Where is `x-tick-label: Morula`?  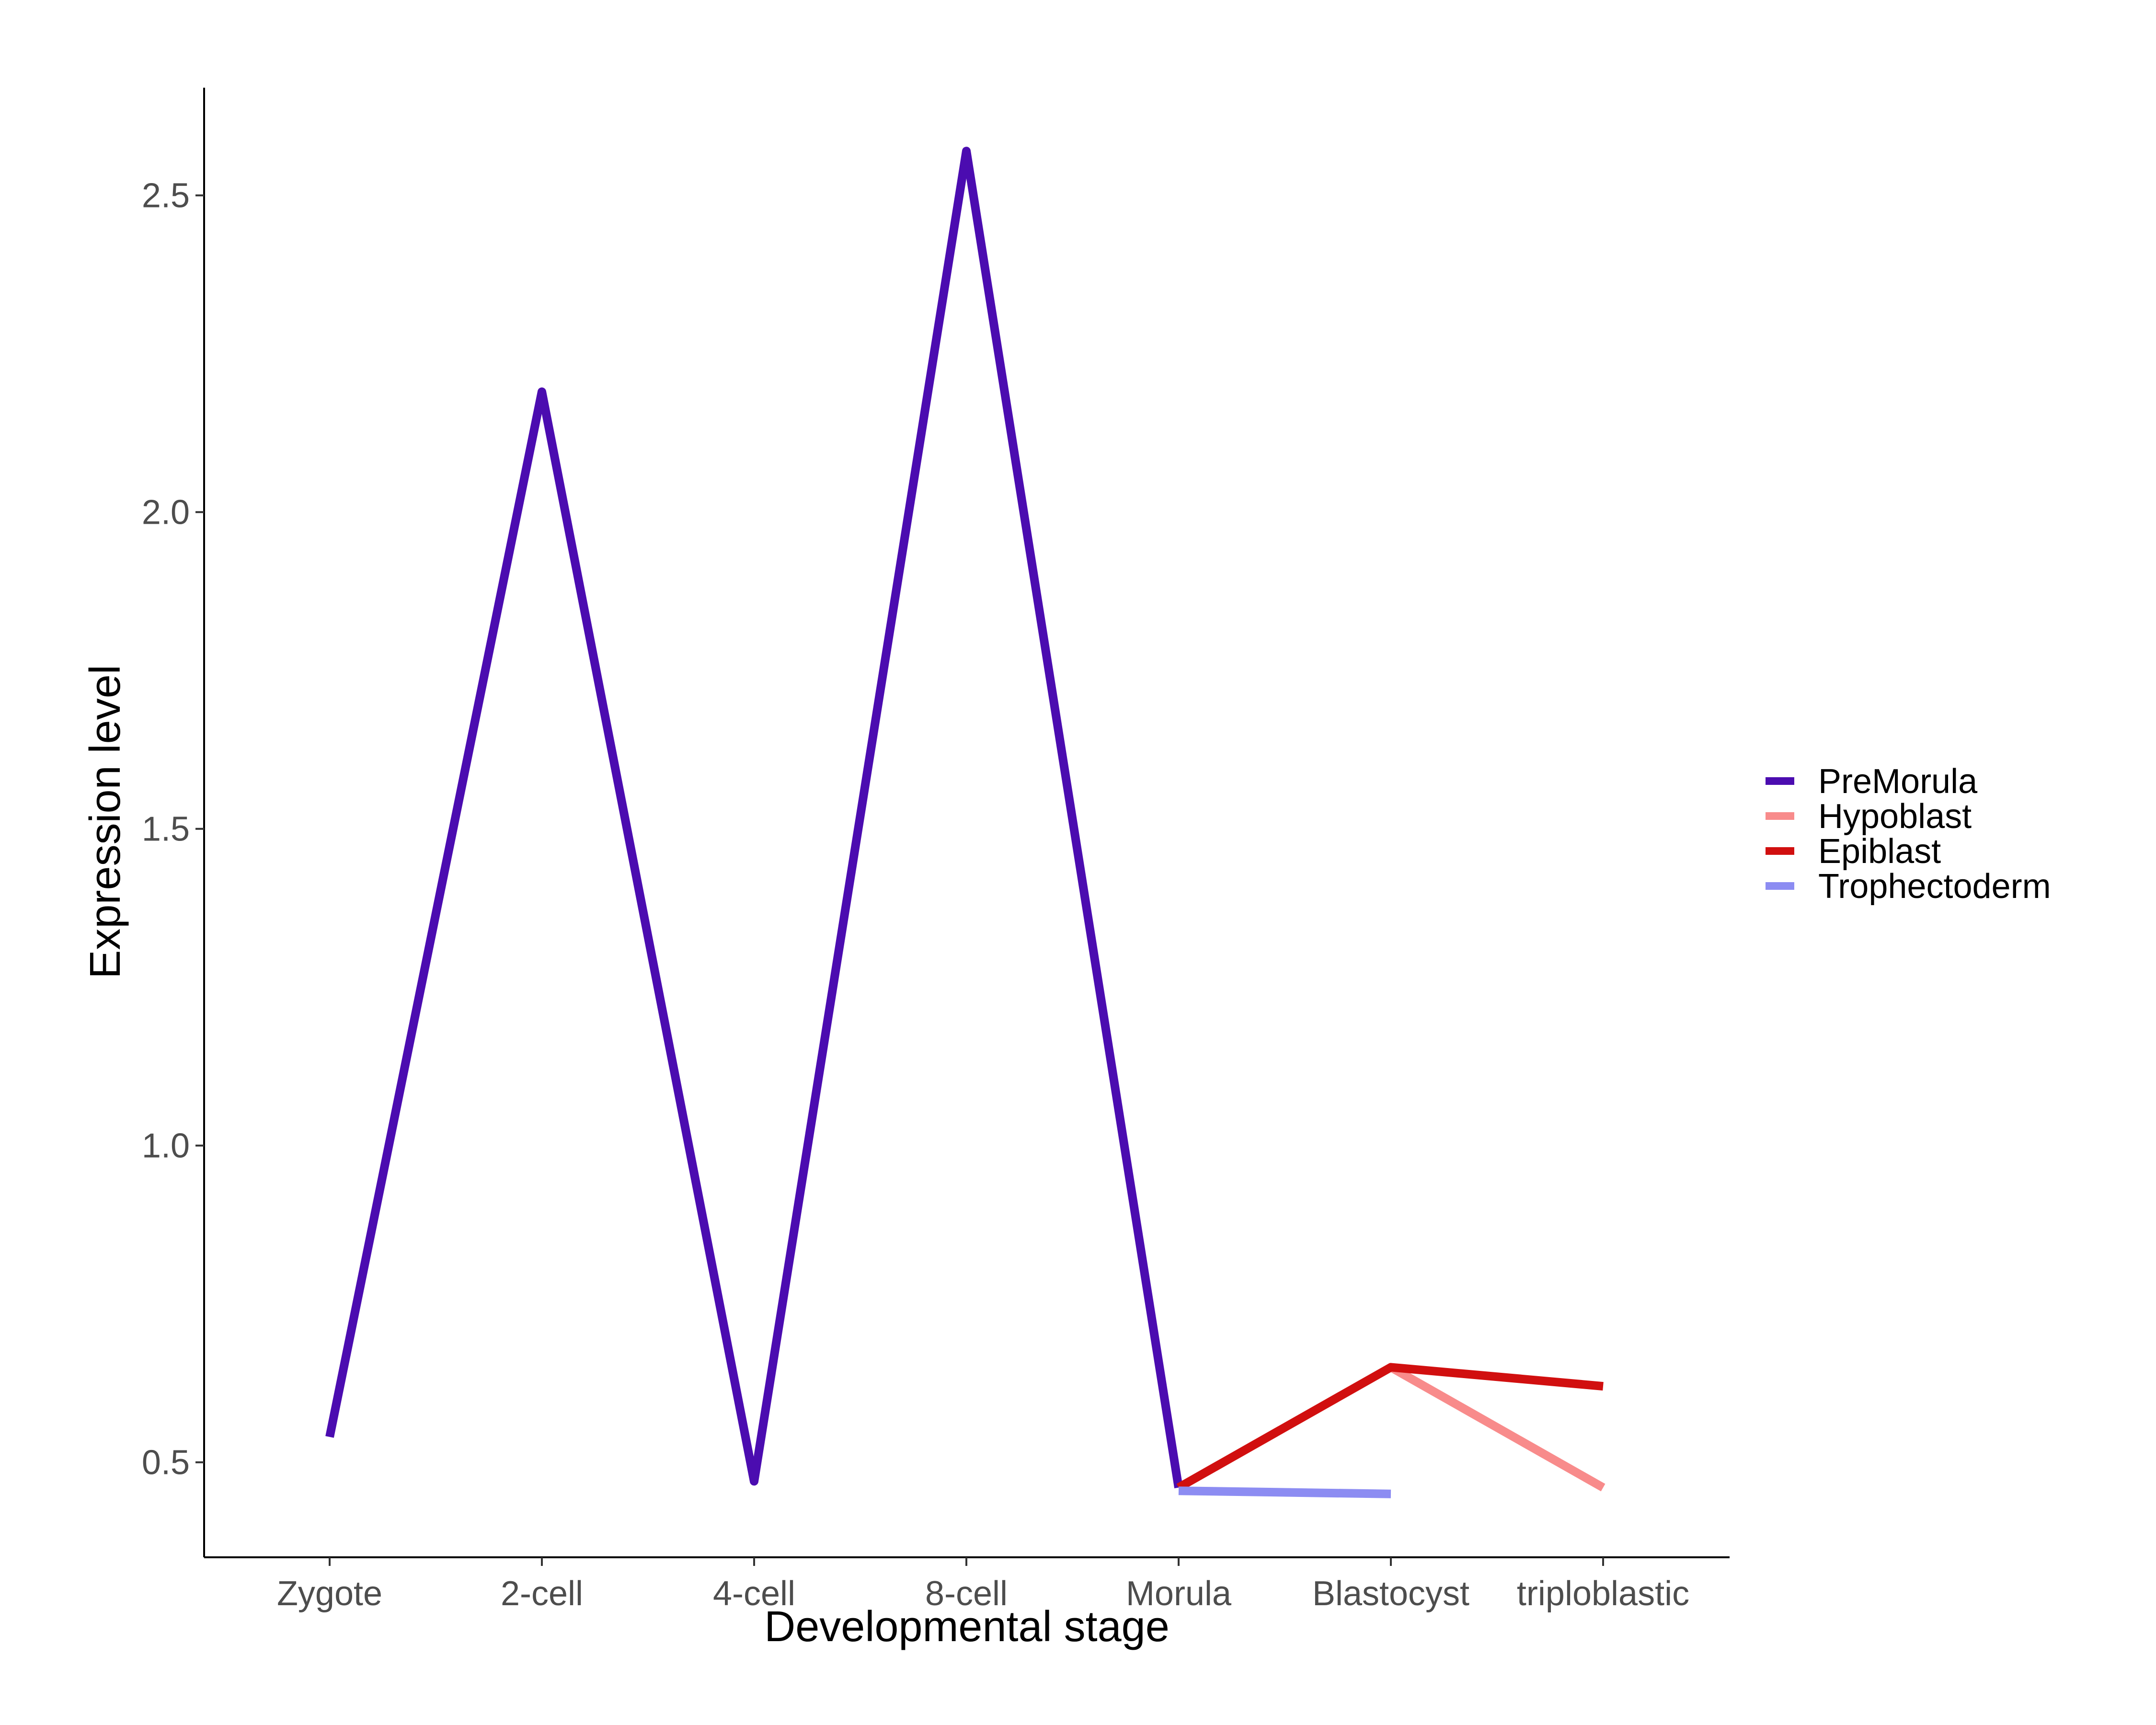
x-tick-label: Morula is located at coordinates (1179, 1594).